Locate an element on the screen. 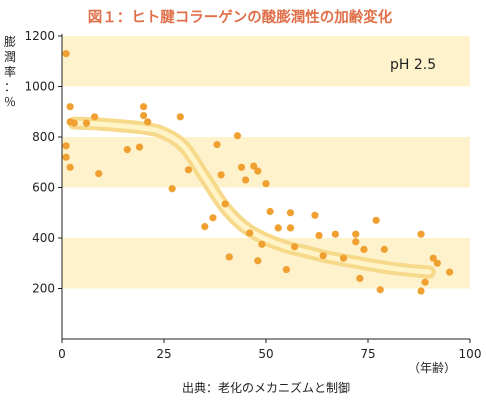 The height and width of the screenshot is (402, 486). y-tick-label: 200 is located at coordinates (43, 289).